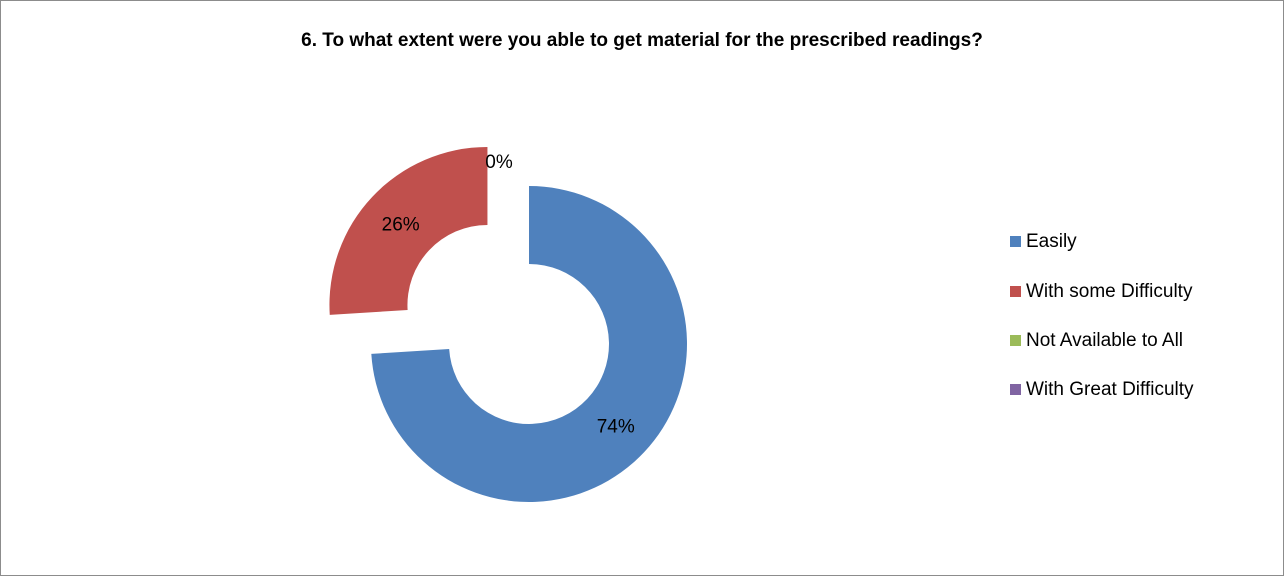  Describe the element at coordinates (1015, 291) in the screenshot. I see `legend-swatch-with-some-difficulty` at that location.